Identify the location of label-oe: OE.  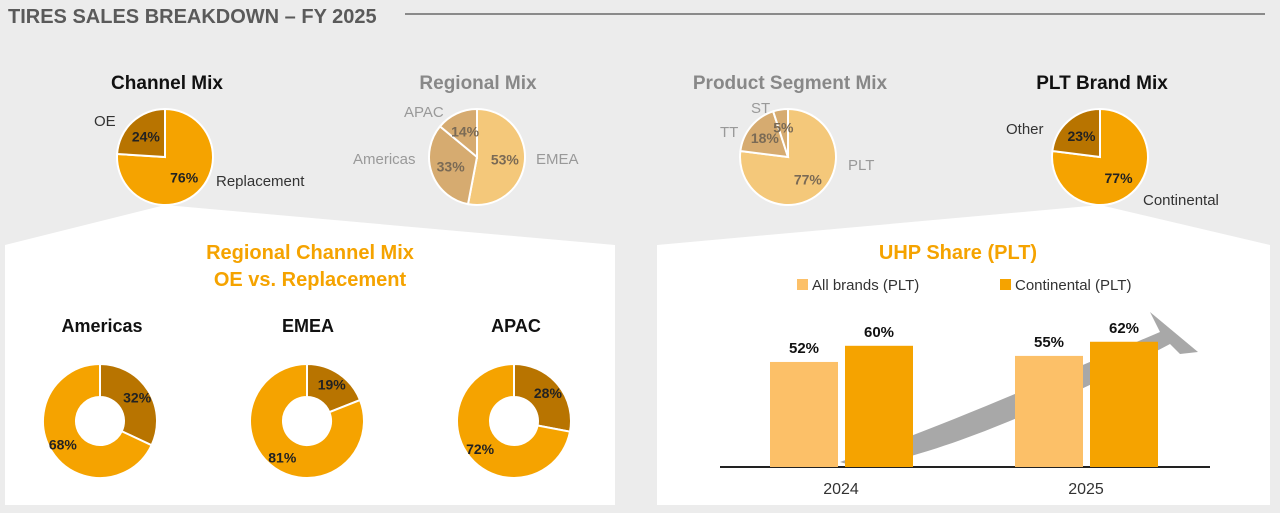
(105, 121).